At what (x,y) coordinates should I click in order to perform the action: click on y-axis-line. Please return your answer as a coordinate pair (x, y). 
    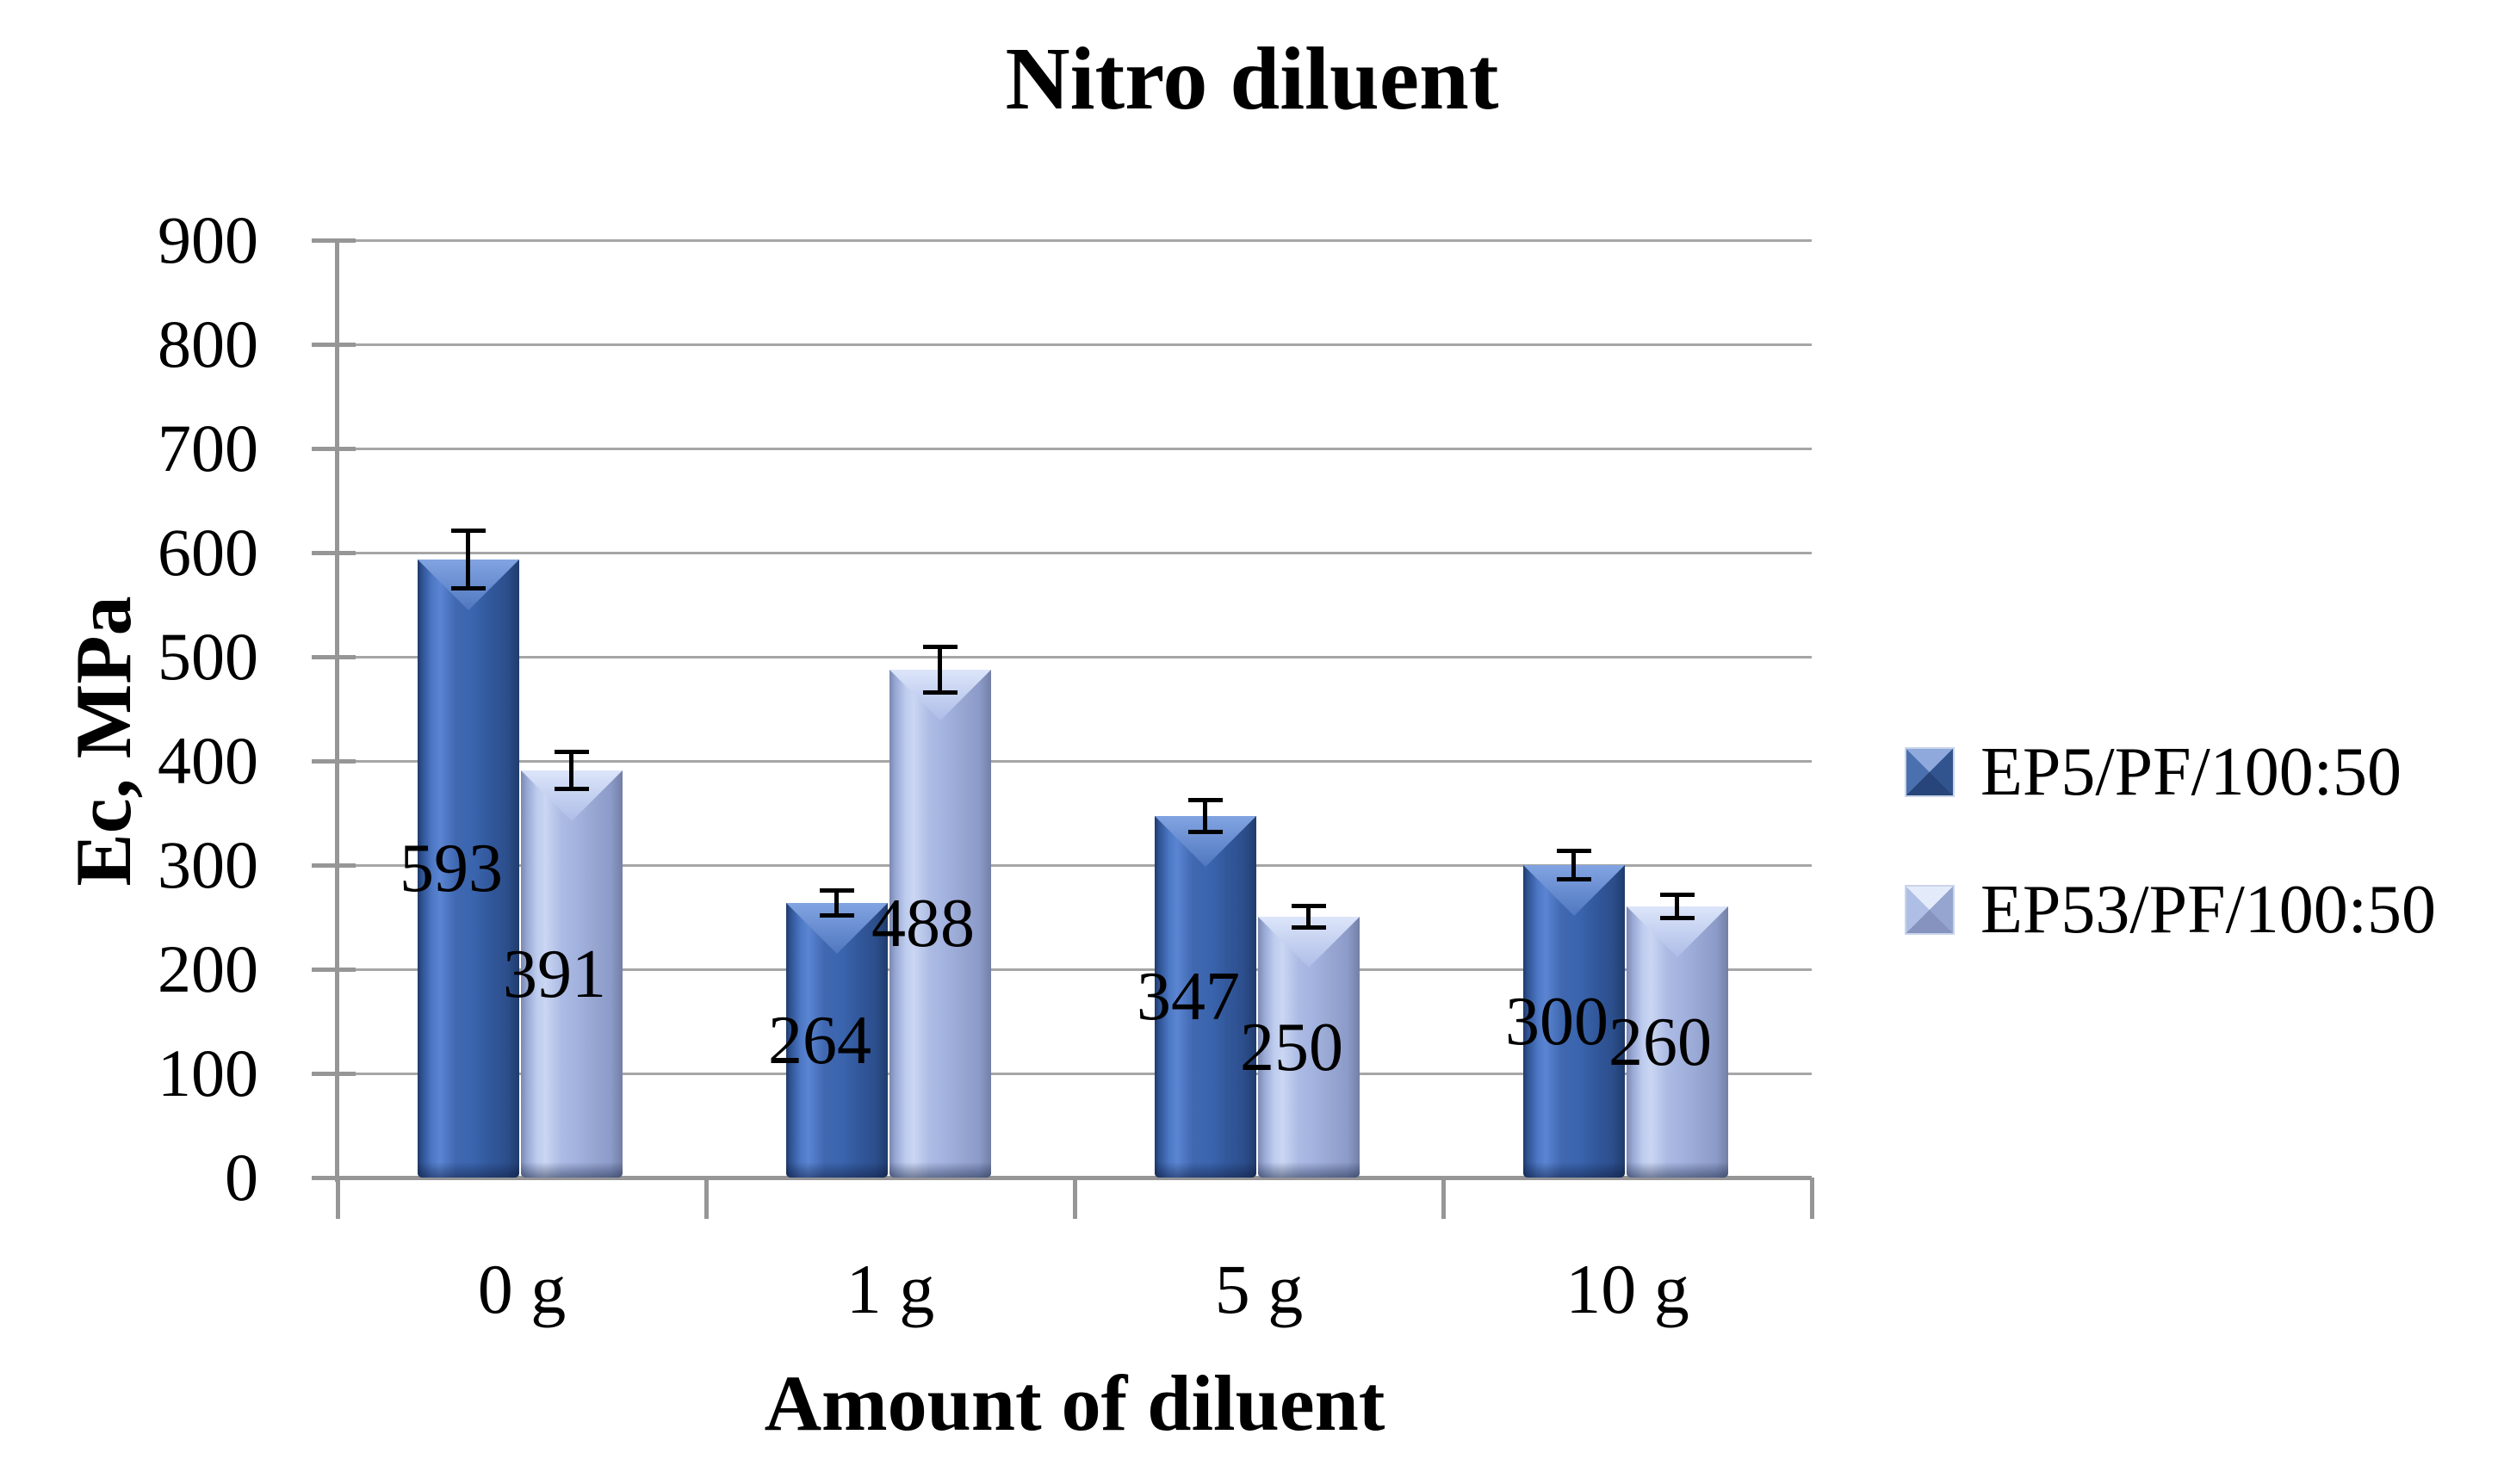
    Looking at the image, I should click on (337, 710).